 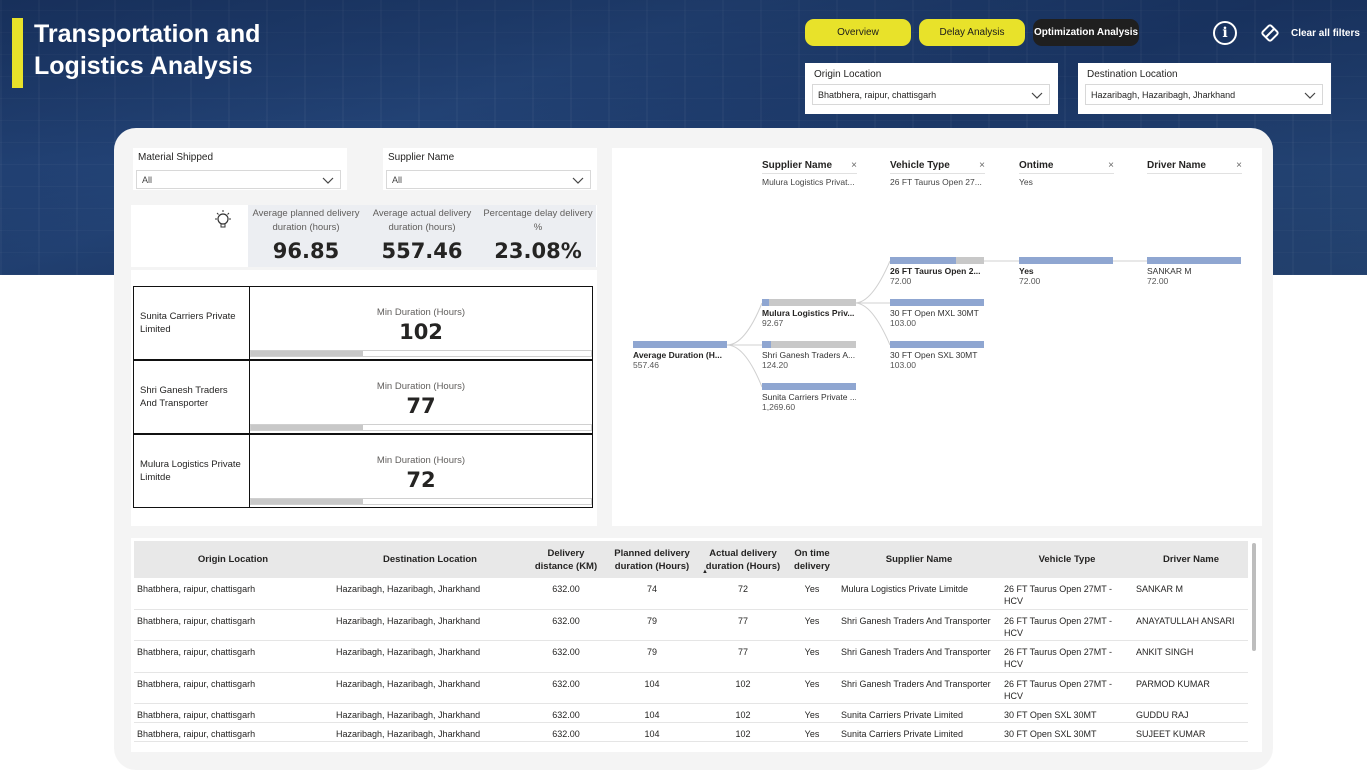 What do you see at coordinates (1270, 33) in the screenshot?
I see `eraser-icon` at bounding box center [1270, 33].